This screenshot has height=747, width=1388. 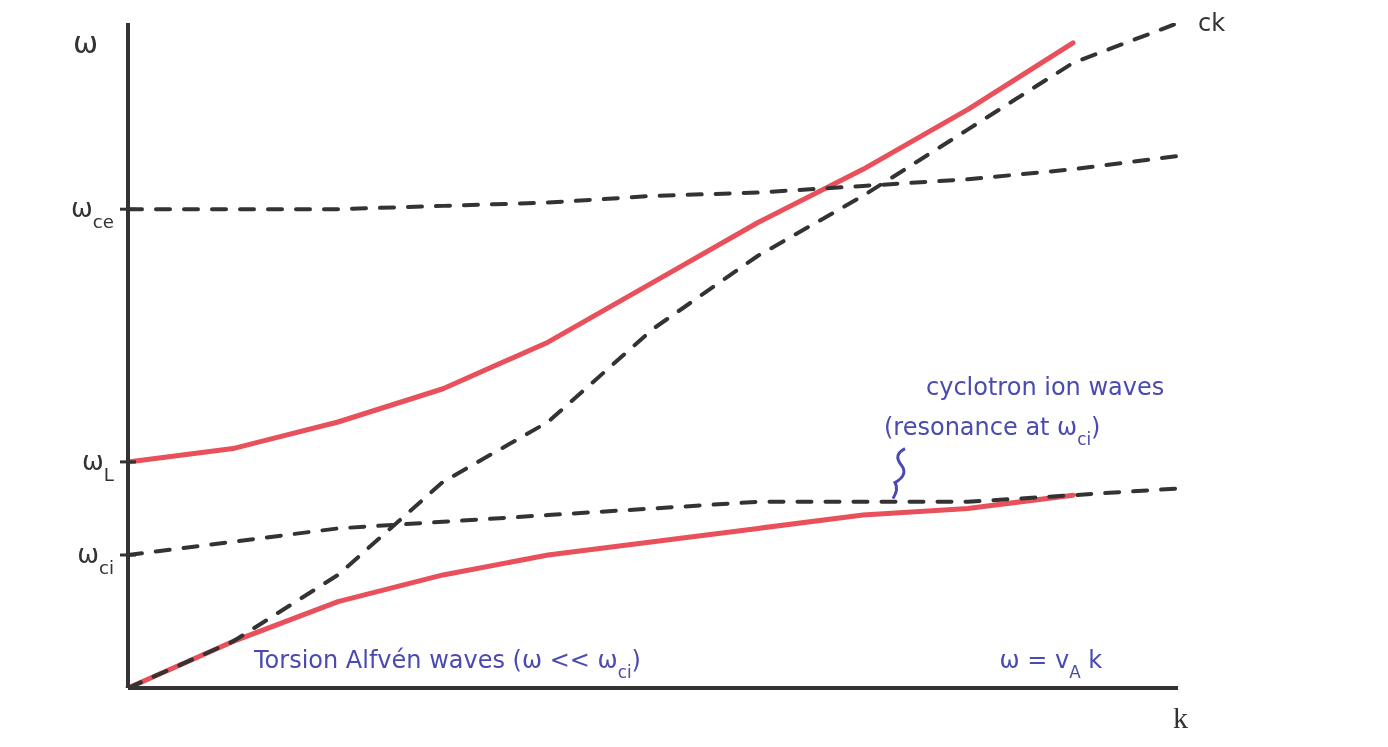 What do you see at coordinates (1212, 23) in the screenshot?
I see `text: ck` at bounding box center [1212, 23].